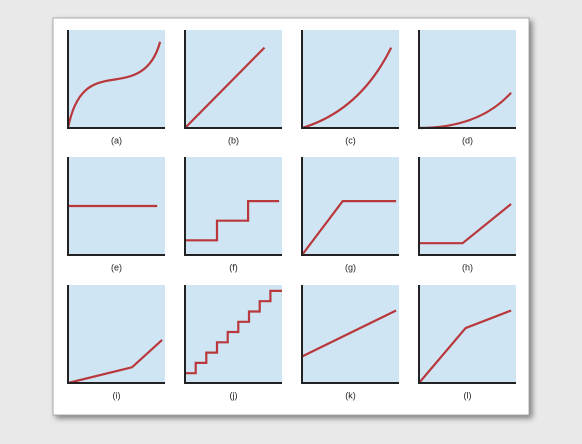 The height and width of the screenshot is (444, 582). Describe the element at coordinates (350, 140) in the screenshot. I see `panel-label: (c)` at that location.